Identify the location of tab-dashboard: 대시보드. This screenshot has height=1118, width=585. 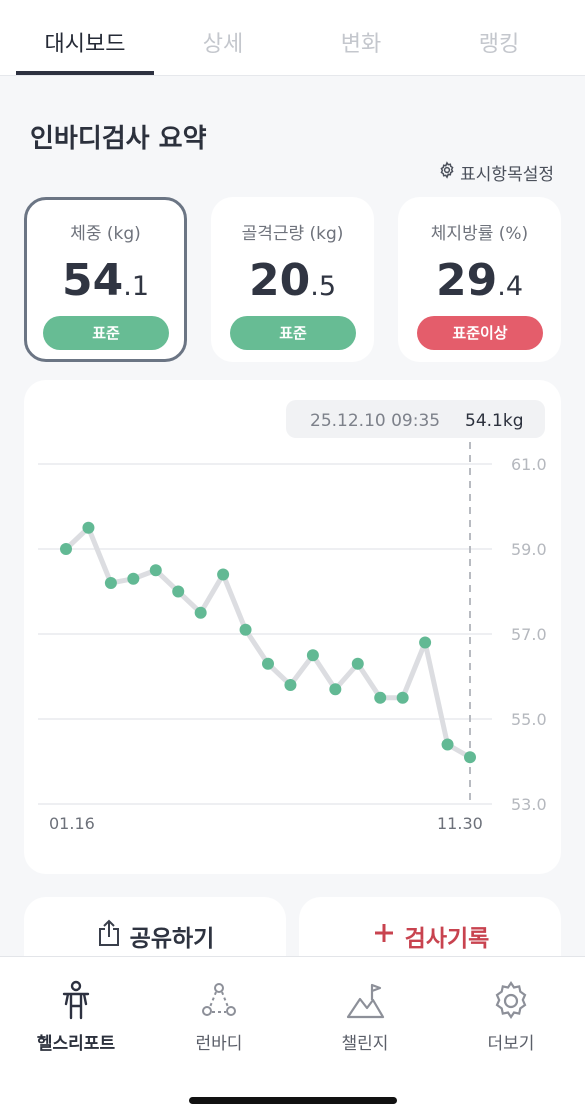
(85, 44).